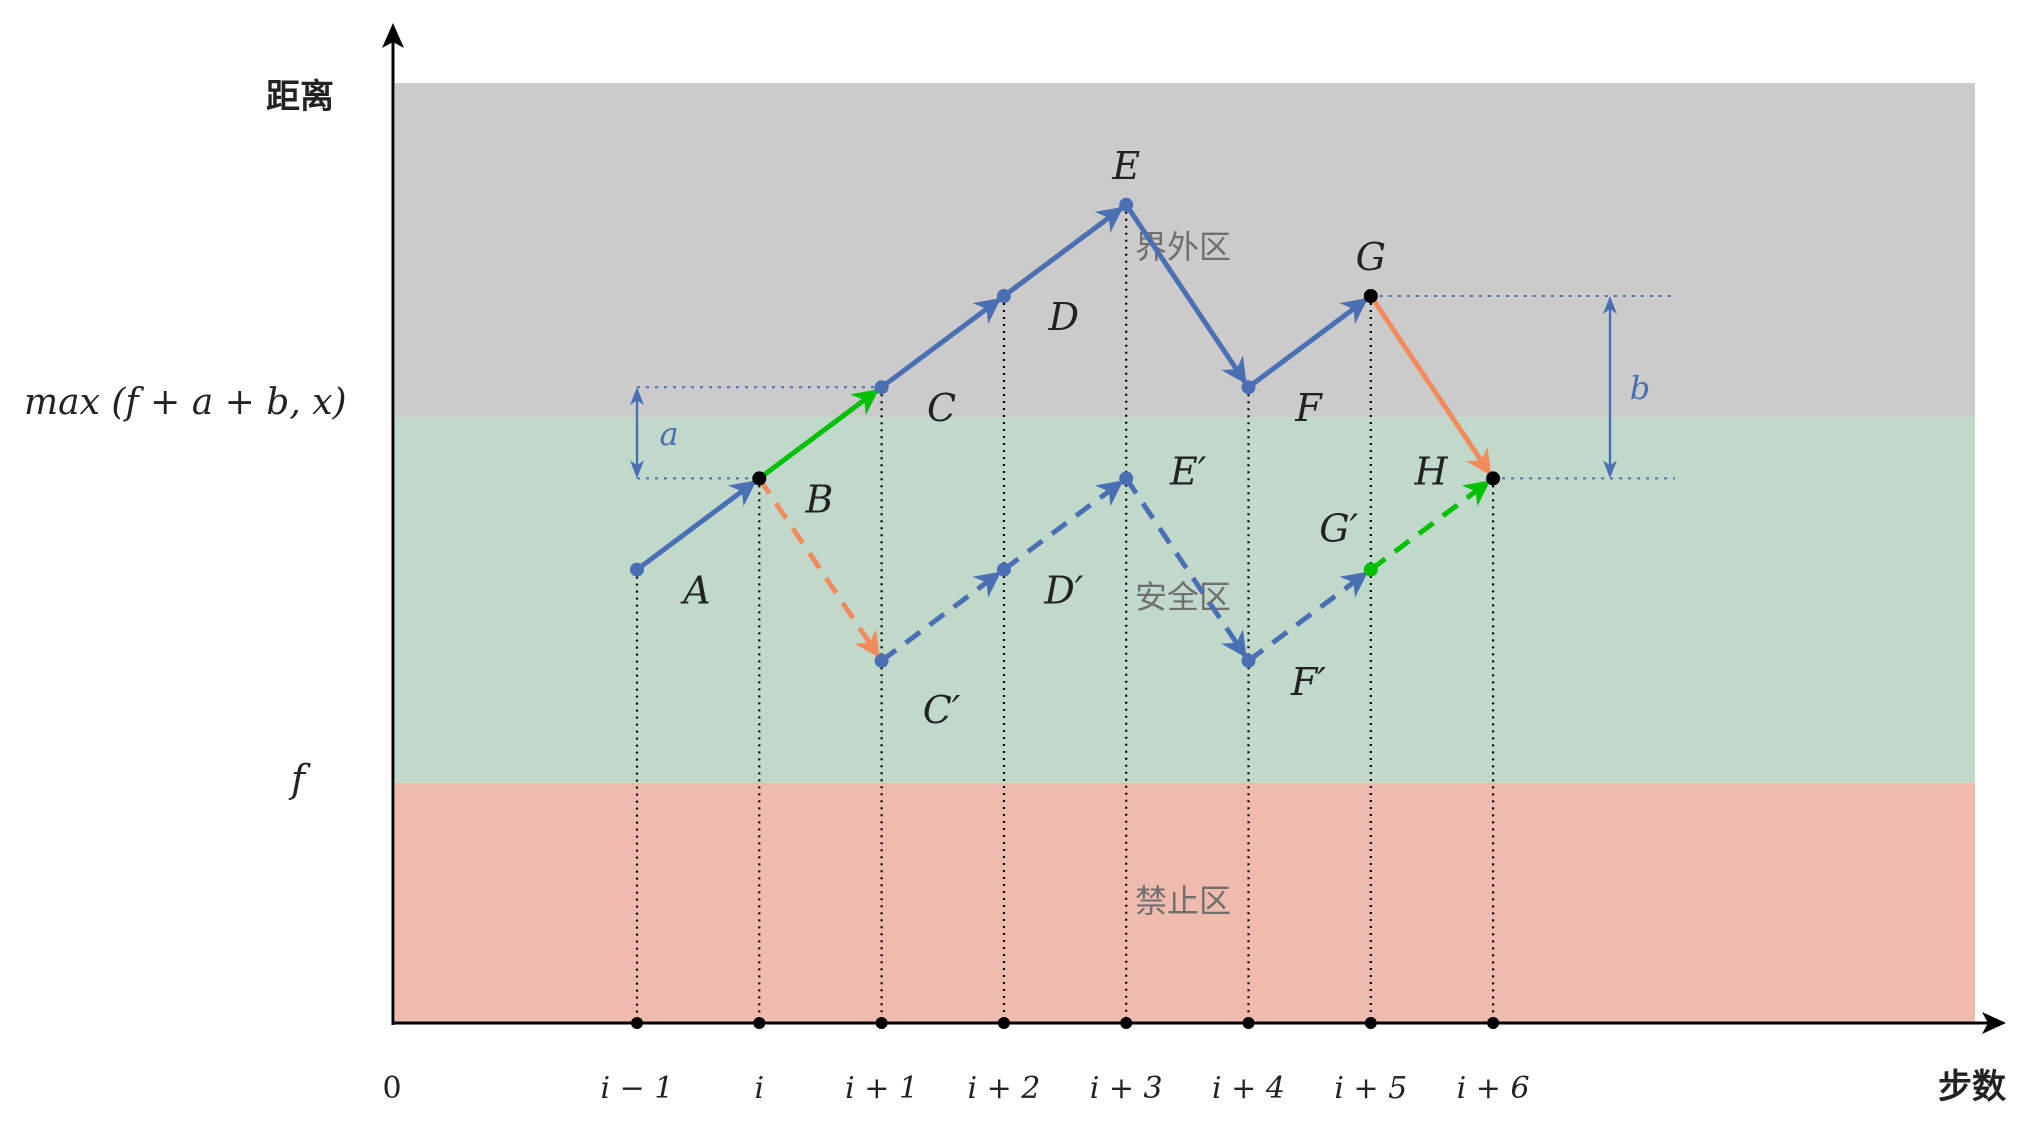 This screenshot has width=2040, height=1127. I want to click on path-G′-H, so click(1430, 525).